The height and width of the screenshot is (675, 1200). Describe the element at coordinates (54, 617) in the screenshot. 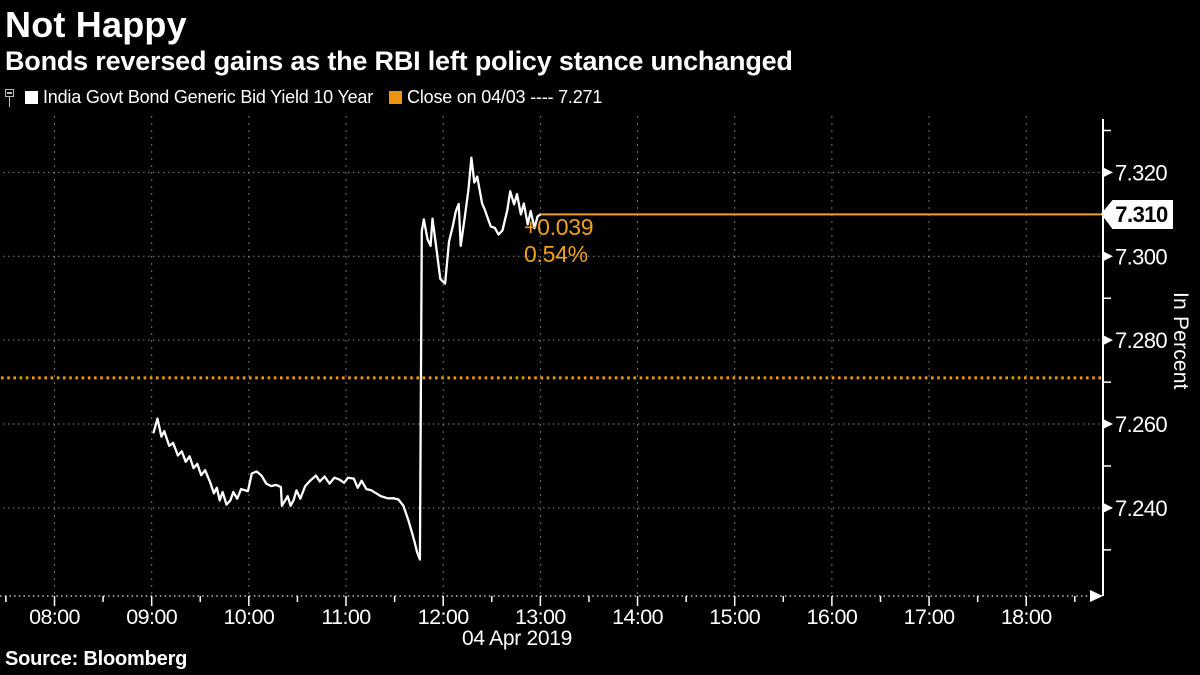

I see `svg-text: 08:00` at that location.